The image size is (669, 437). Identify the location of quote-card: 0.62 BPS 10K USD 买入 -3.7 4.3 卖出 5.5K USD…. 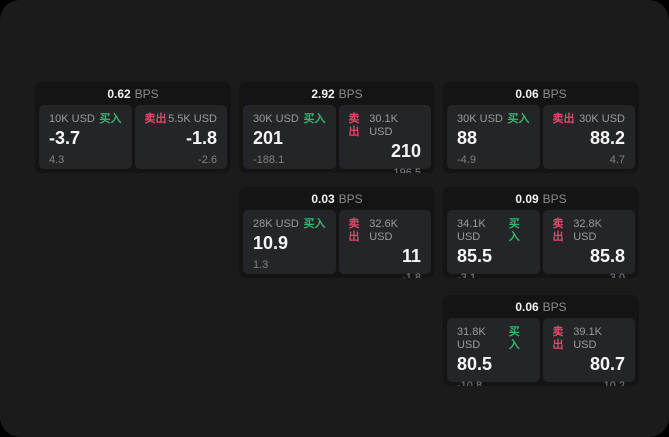
(133, 127).